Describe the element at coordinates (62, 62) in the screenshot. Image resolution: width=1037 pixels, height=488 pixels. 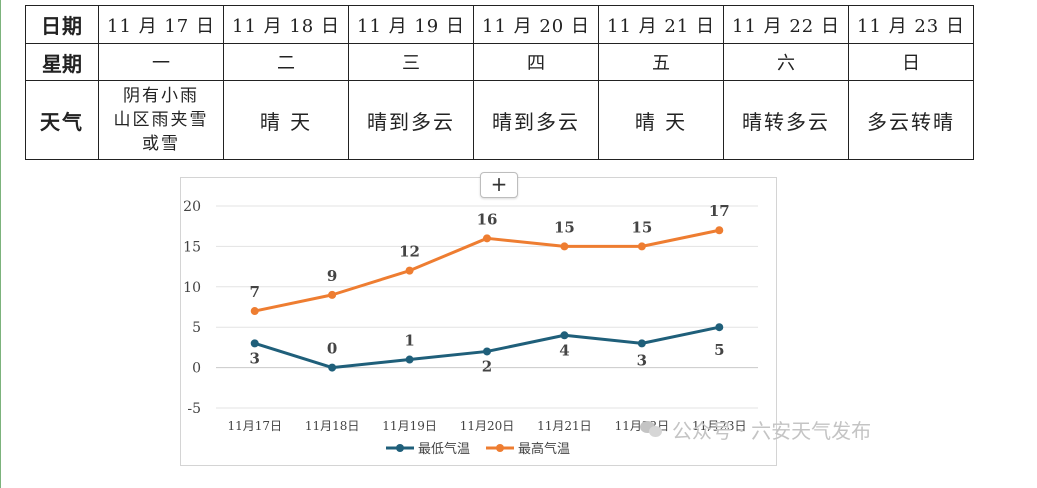
I see `weekday-row-header: 星期` at that location.